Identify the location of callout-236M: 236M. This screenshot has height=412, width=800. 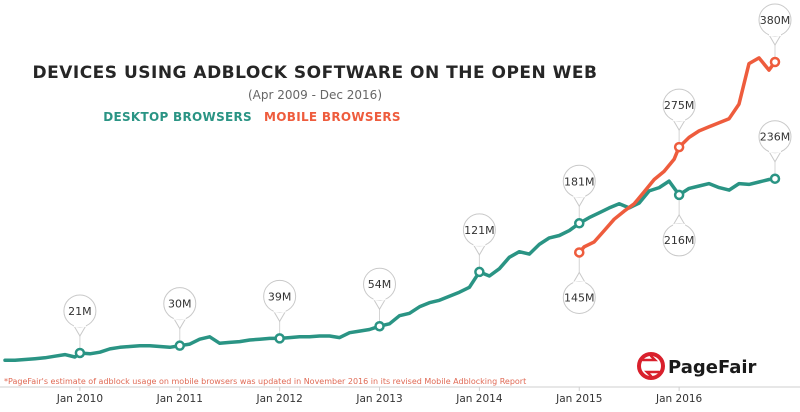
(775, 149).